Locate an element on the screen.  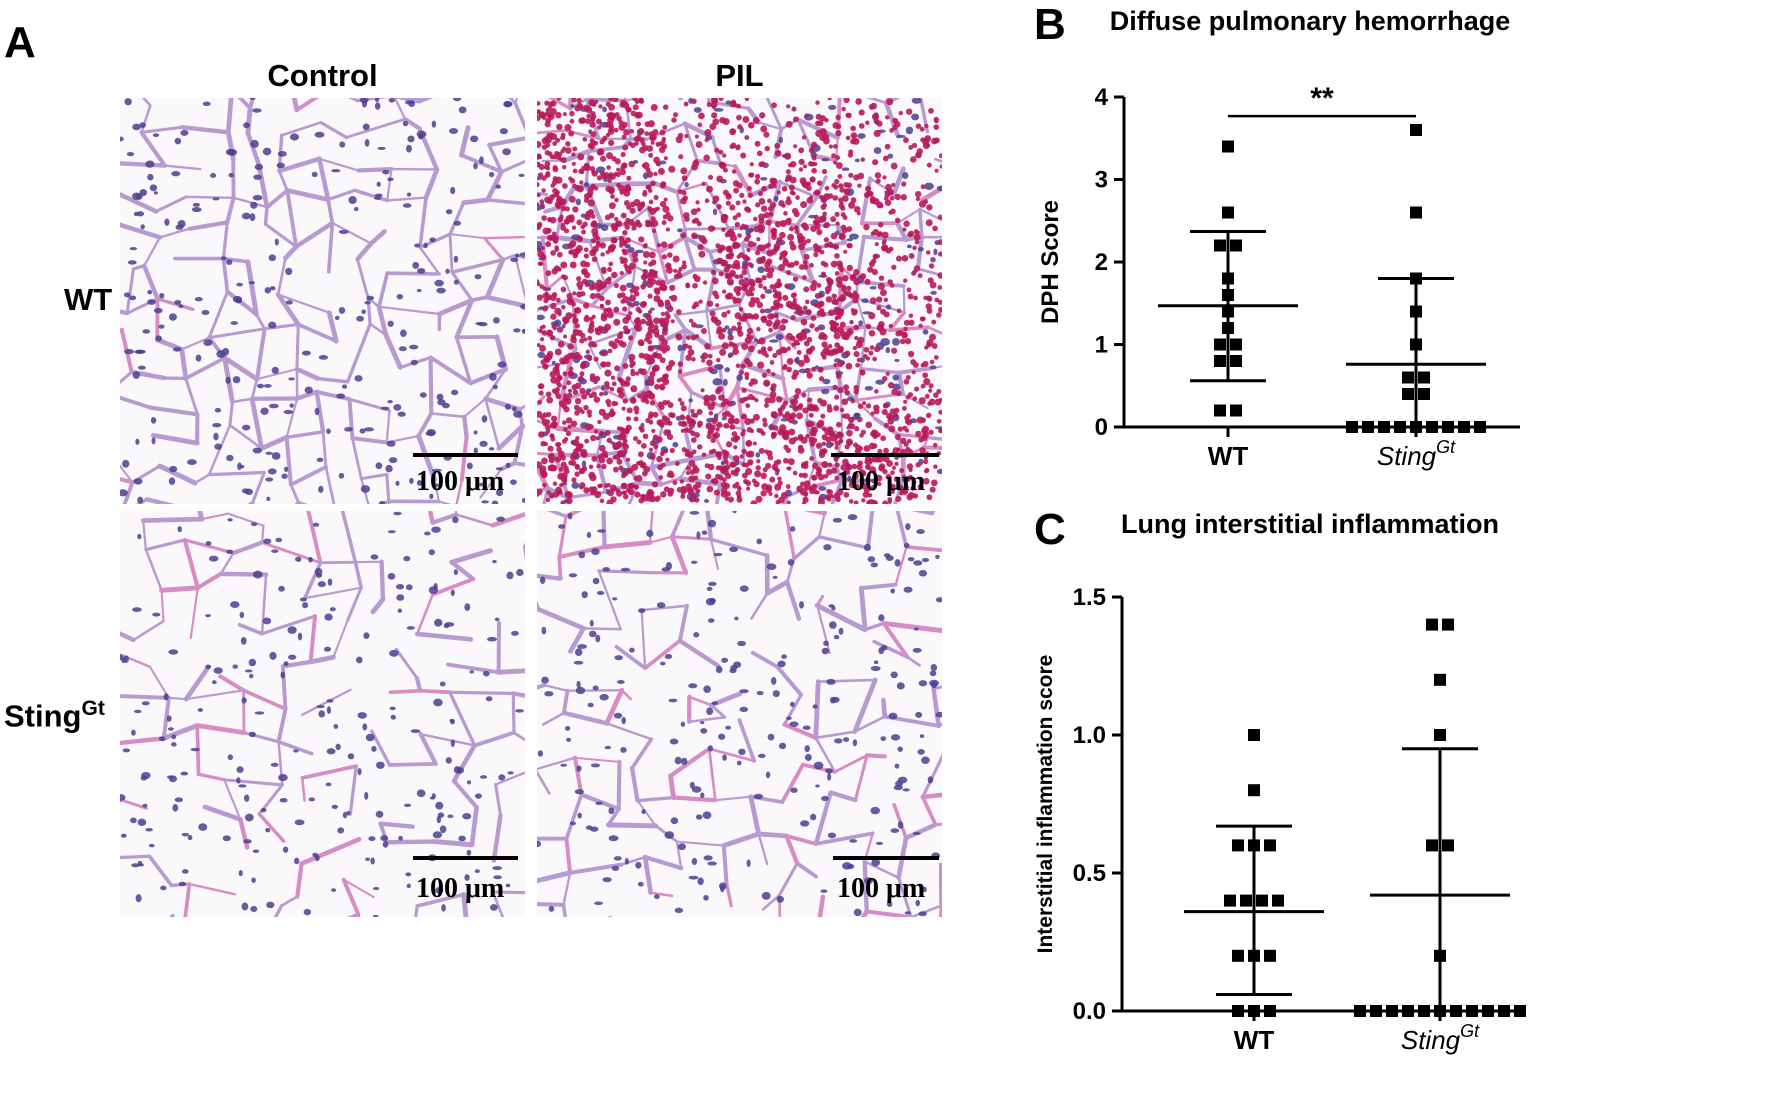
y-tick-label: 4 is located at coordinates (1102, 97).